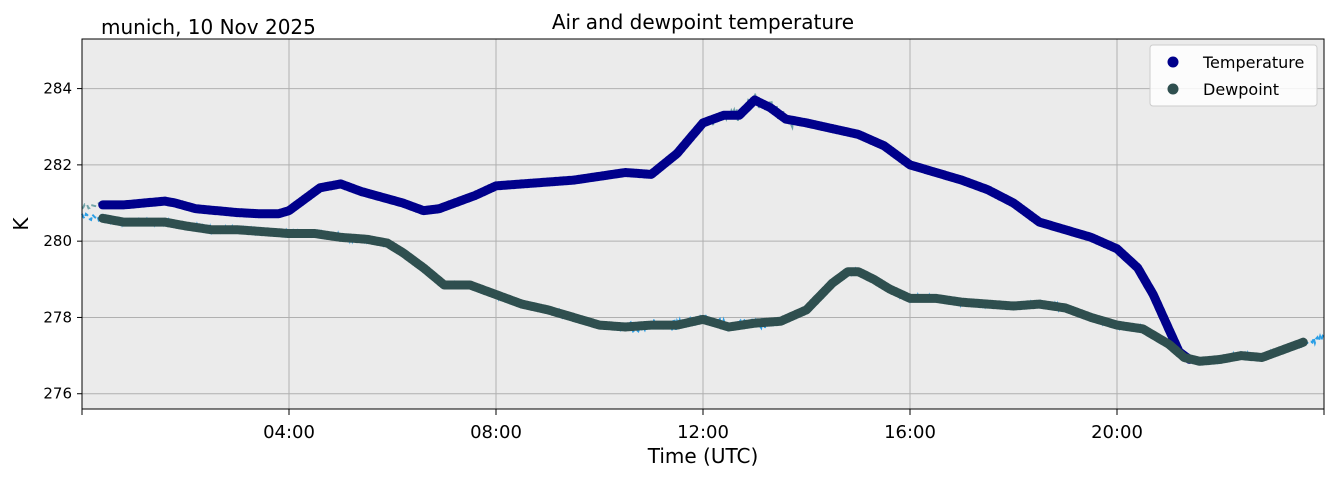 The image size is (1335, 478). Describe the element at coordinates (57, 89) in the screenshot. I see `y-tick-label: 284` at that location.